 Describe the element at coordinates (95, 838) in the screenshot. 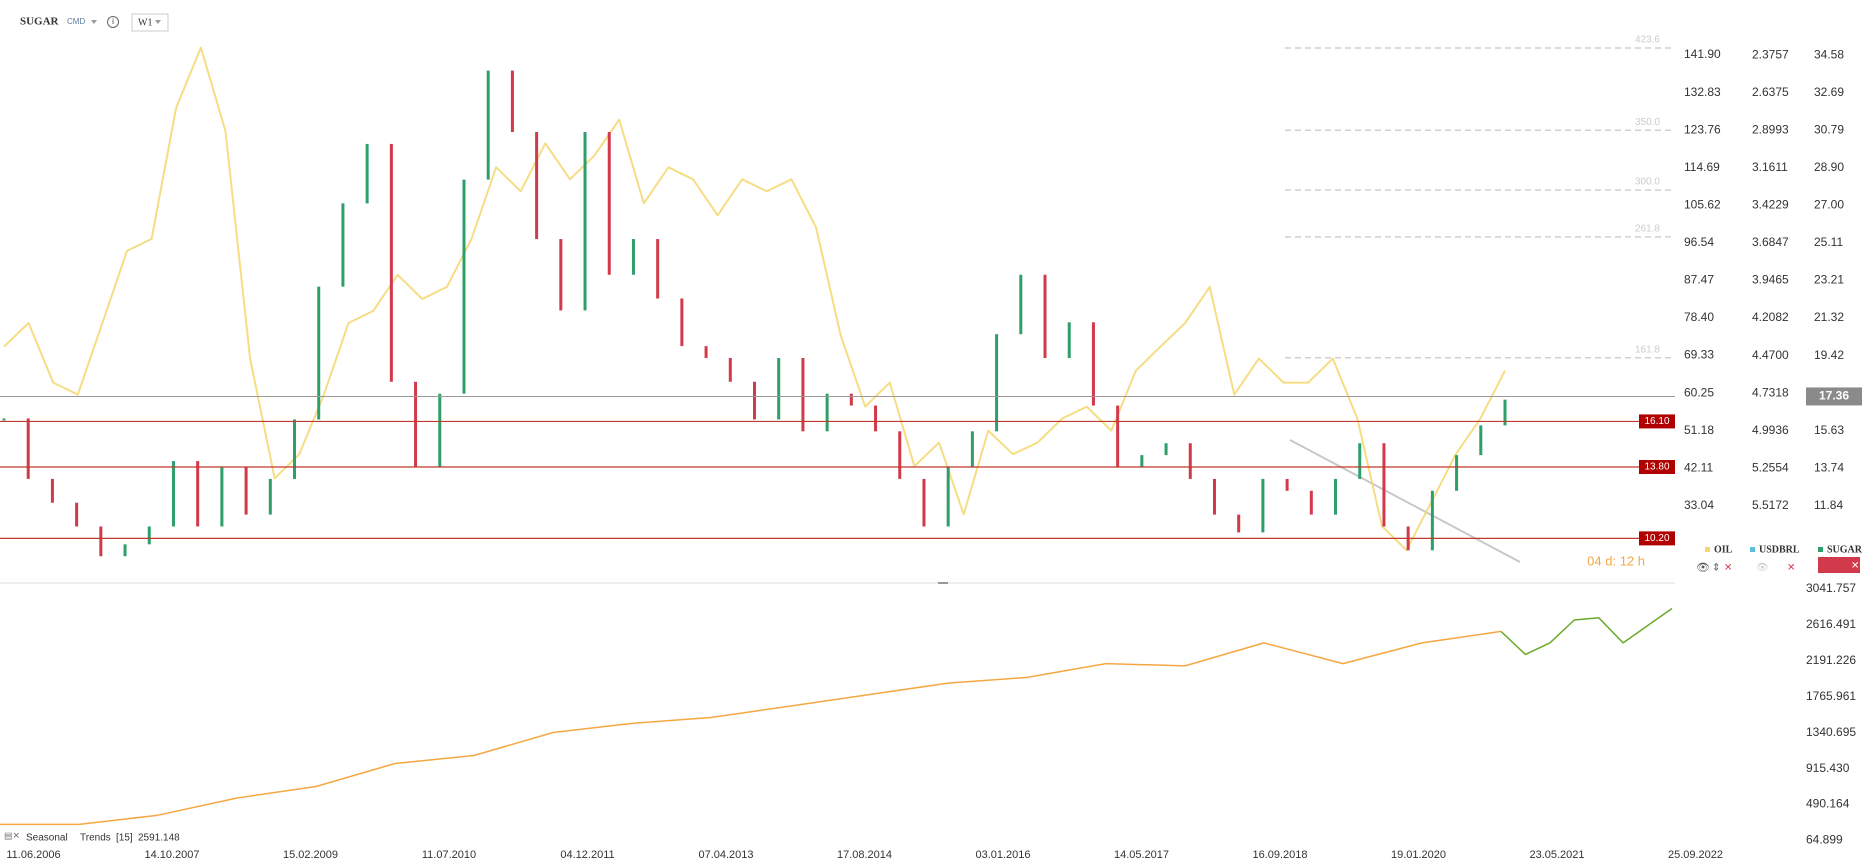

I see `indicator-label: Trends` at that location.